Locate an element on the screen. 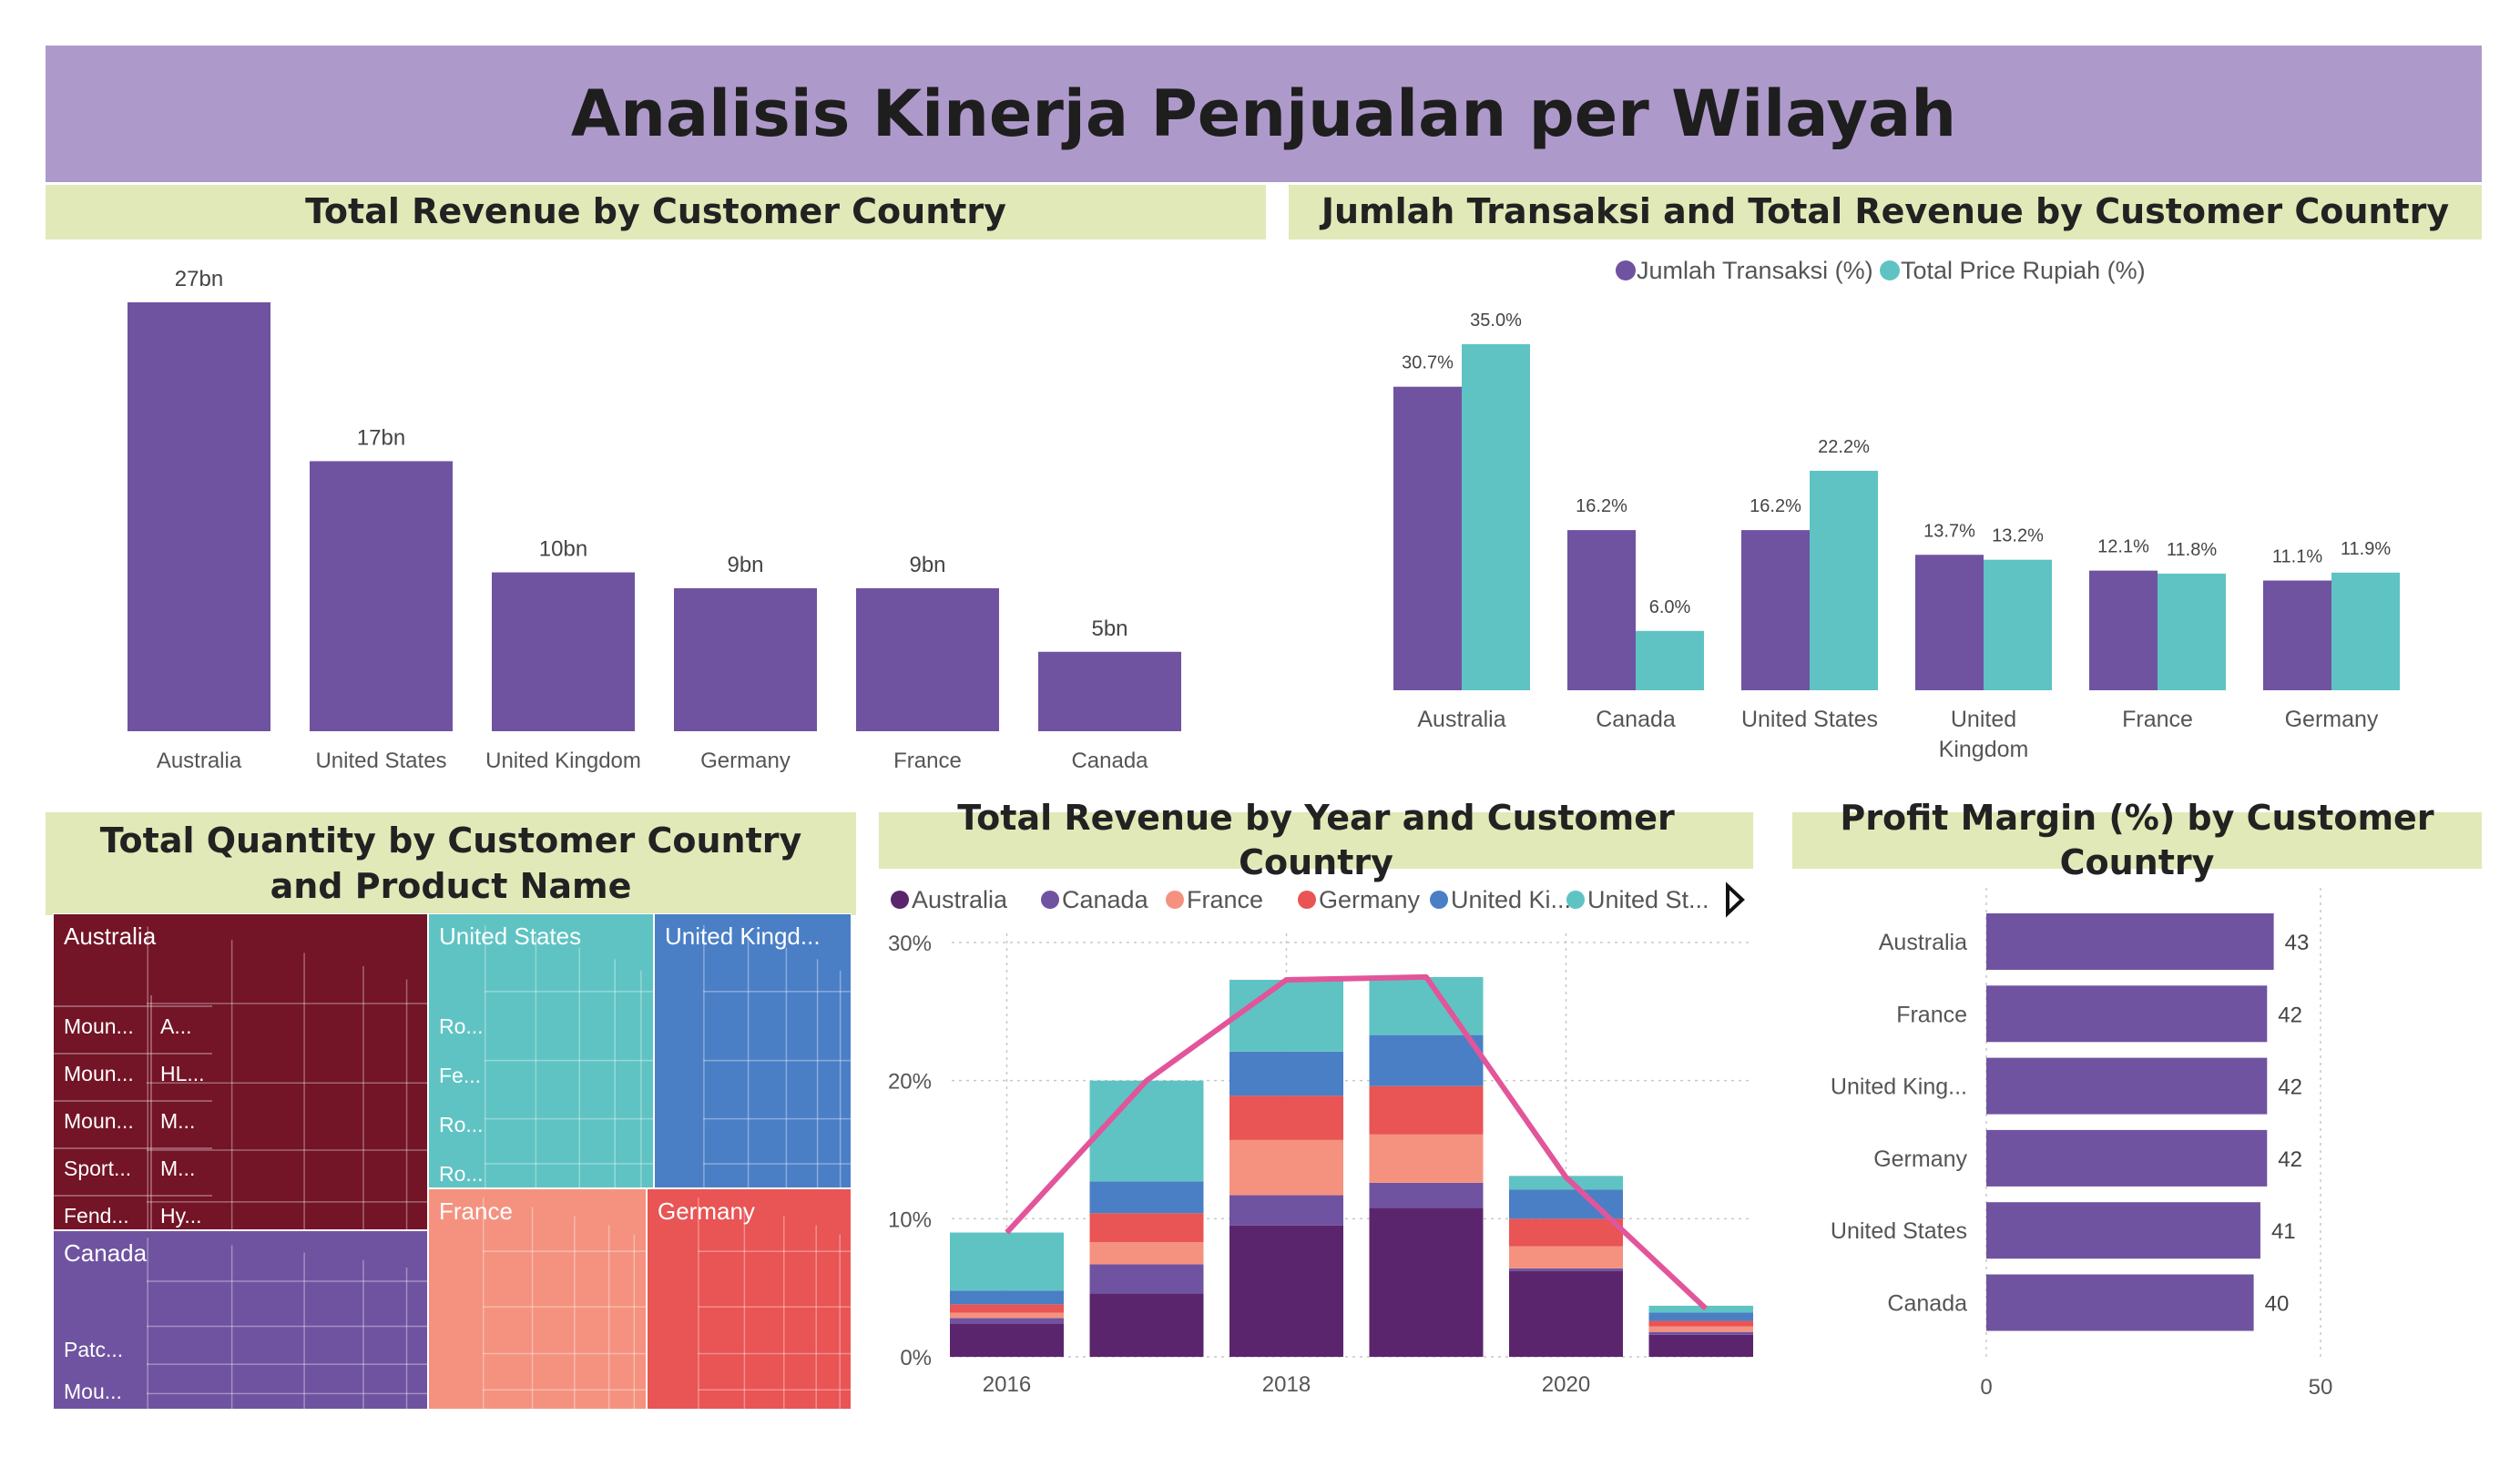  treemap-group-label: France is located at coordinates (476, 1211).